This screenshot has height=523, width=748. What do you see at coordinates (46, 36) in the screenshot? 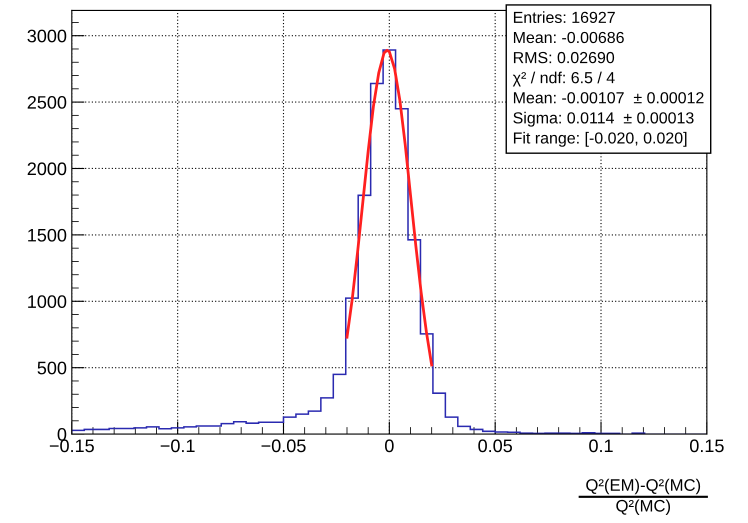
I see `y-tick-label: 3000` at bounding box center [46, 36].